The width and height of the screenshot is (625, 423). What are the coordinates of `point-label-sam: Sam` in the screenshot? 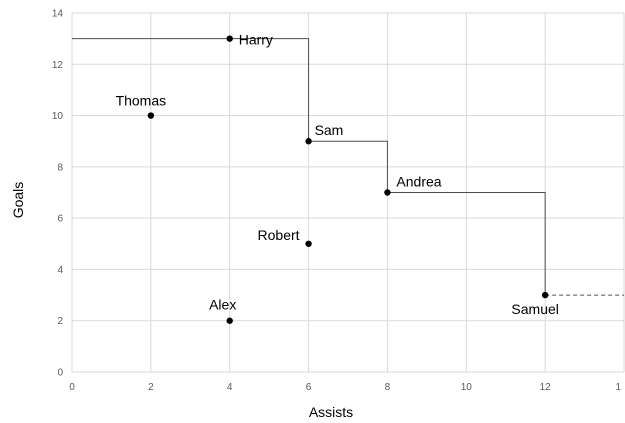 It's located at (329, 130).